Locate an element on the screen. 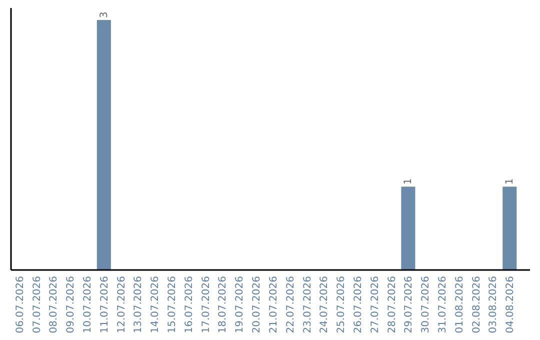  x-tick-label: 14.07.2026 is located at coordinates (156, 305).